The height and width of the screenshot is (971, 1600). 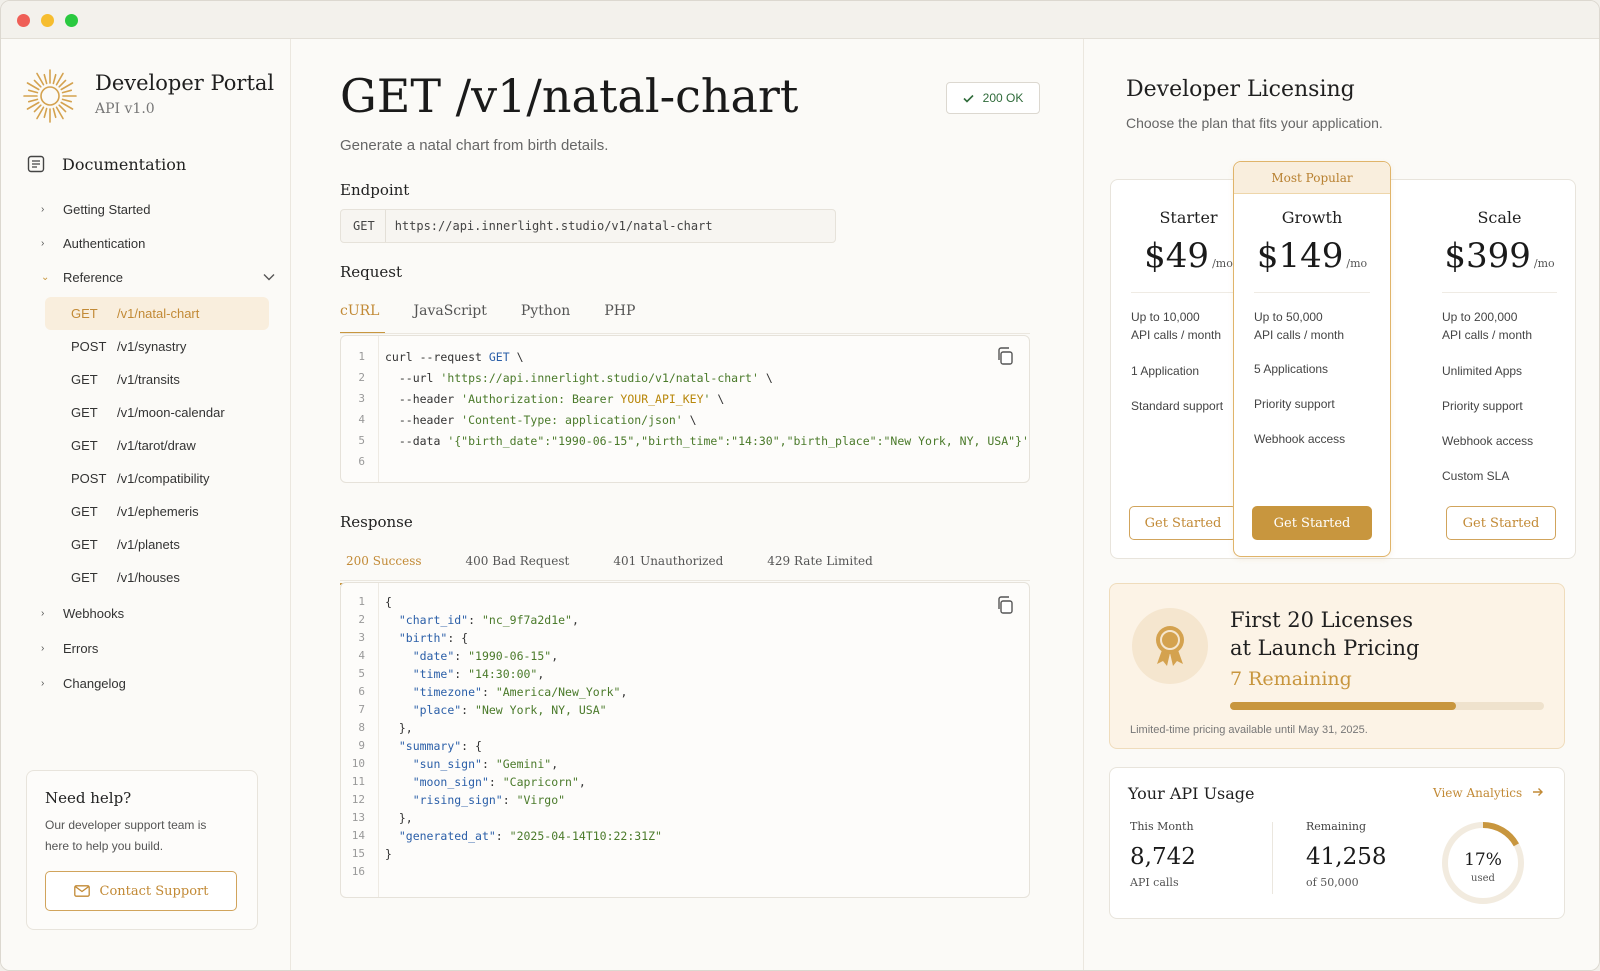 What do you see at coordinates (1483, 860) in the screenshot?
I see `usage-percent: 17%` at bounding box center [1483, 860].